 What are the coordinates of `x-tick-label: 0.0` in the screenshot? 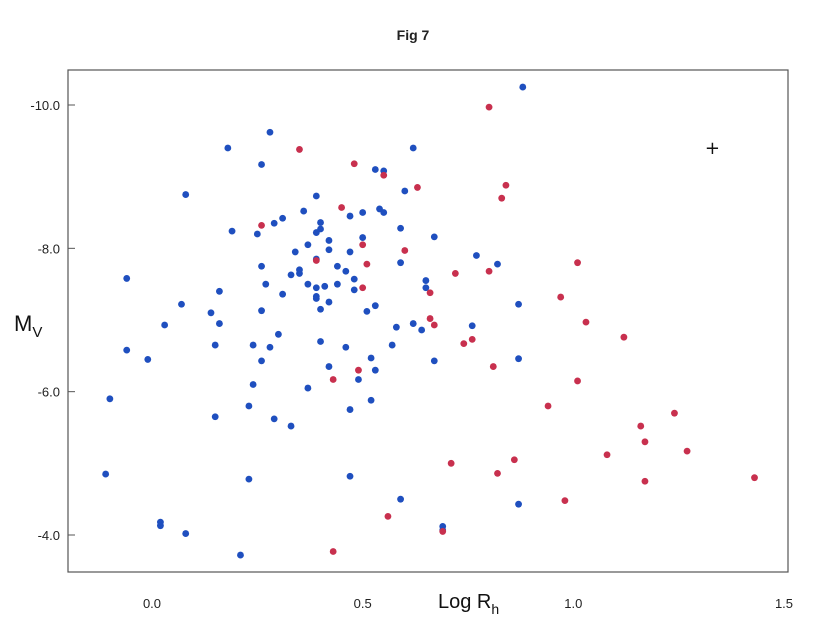 It's located at (152, 603).